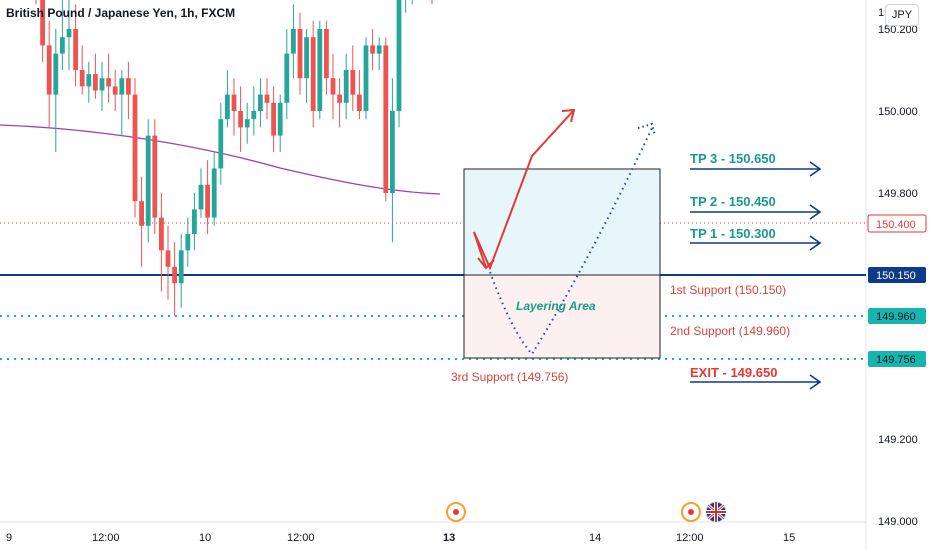 The width and height of the screenshot is (932, 550). I want to click on time-label: 14, so click(595, 538).